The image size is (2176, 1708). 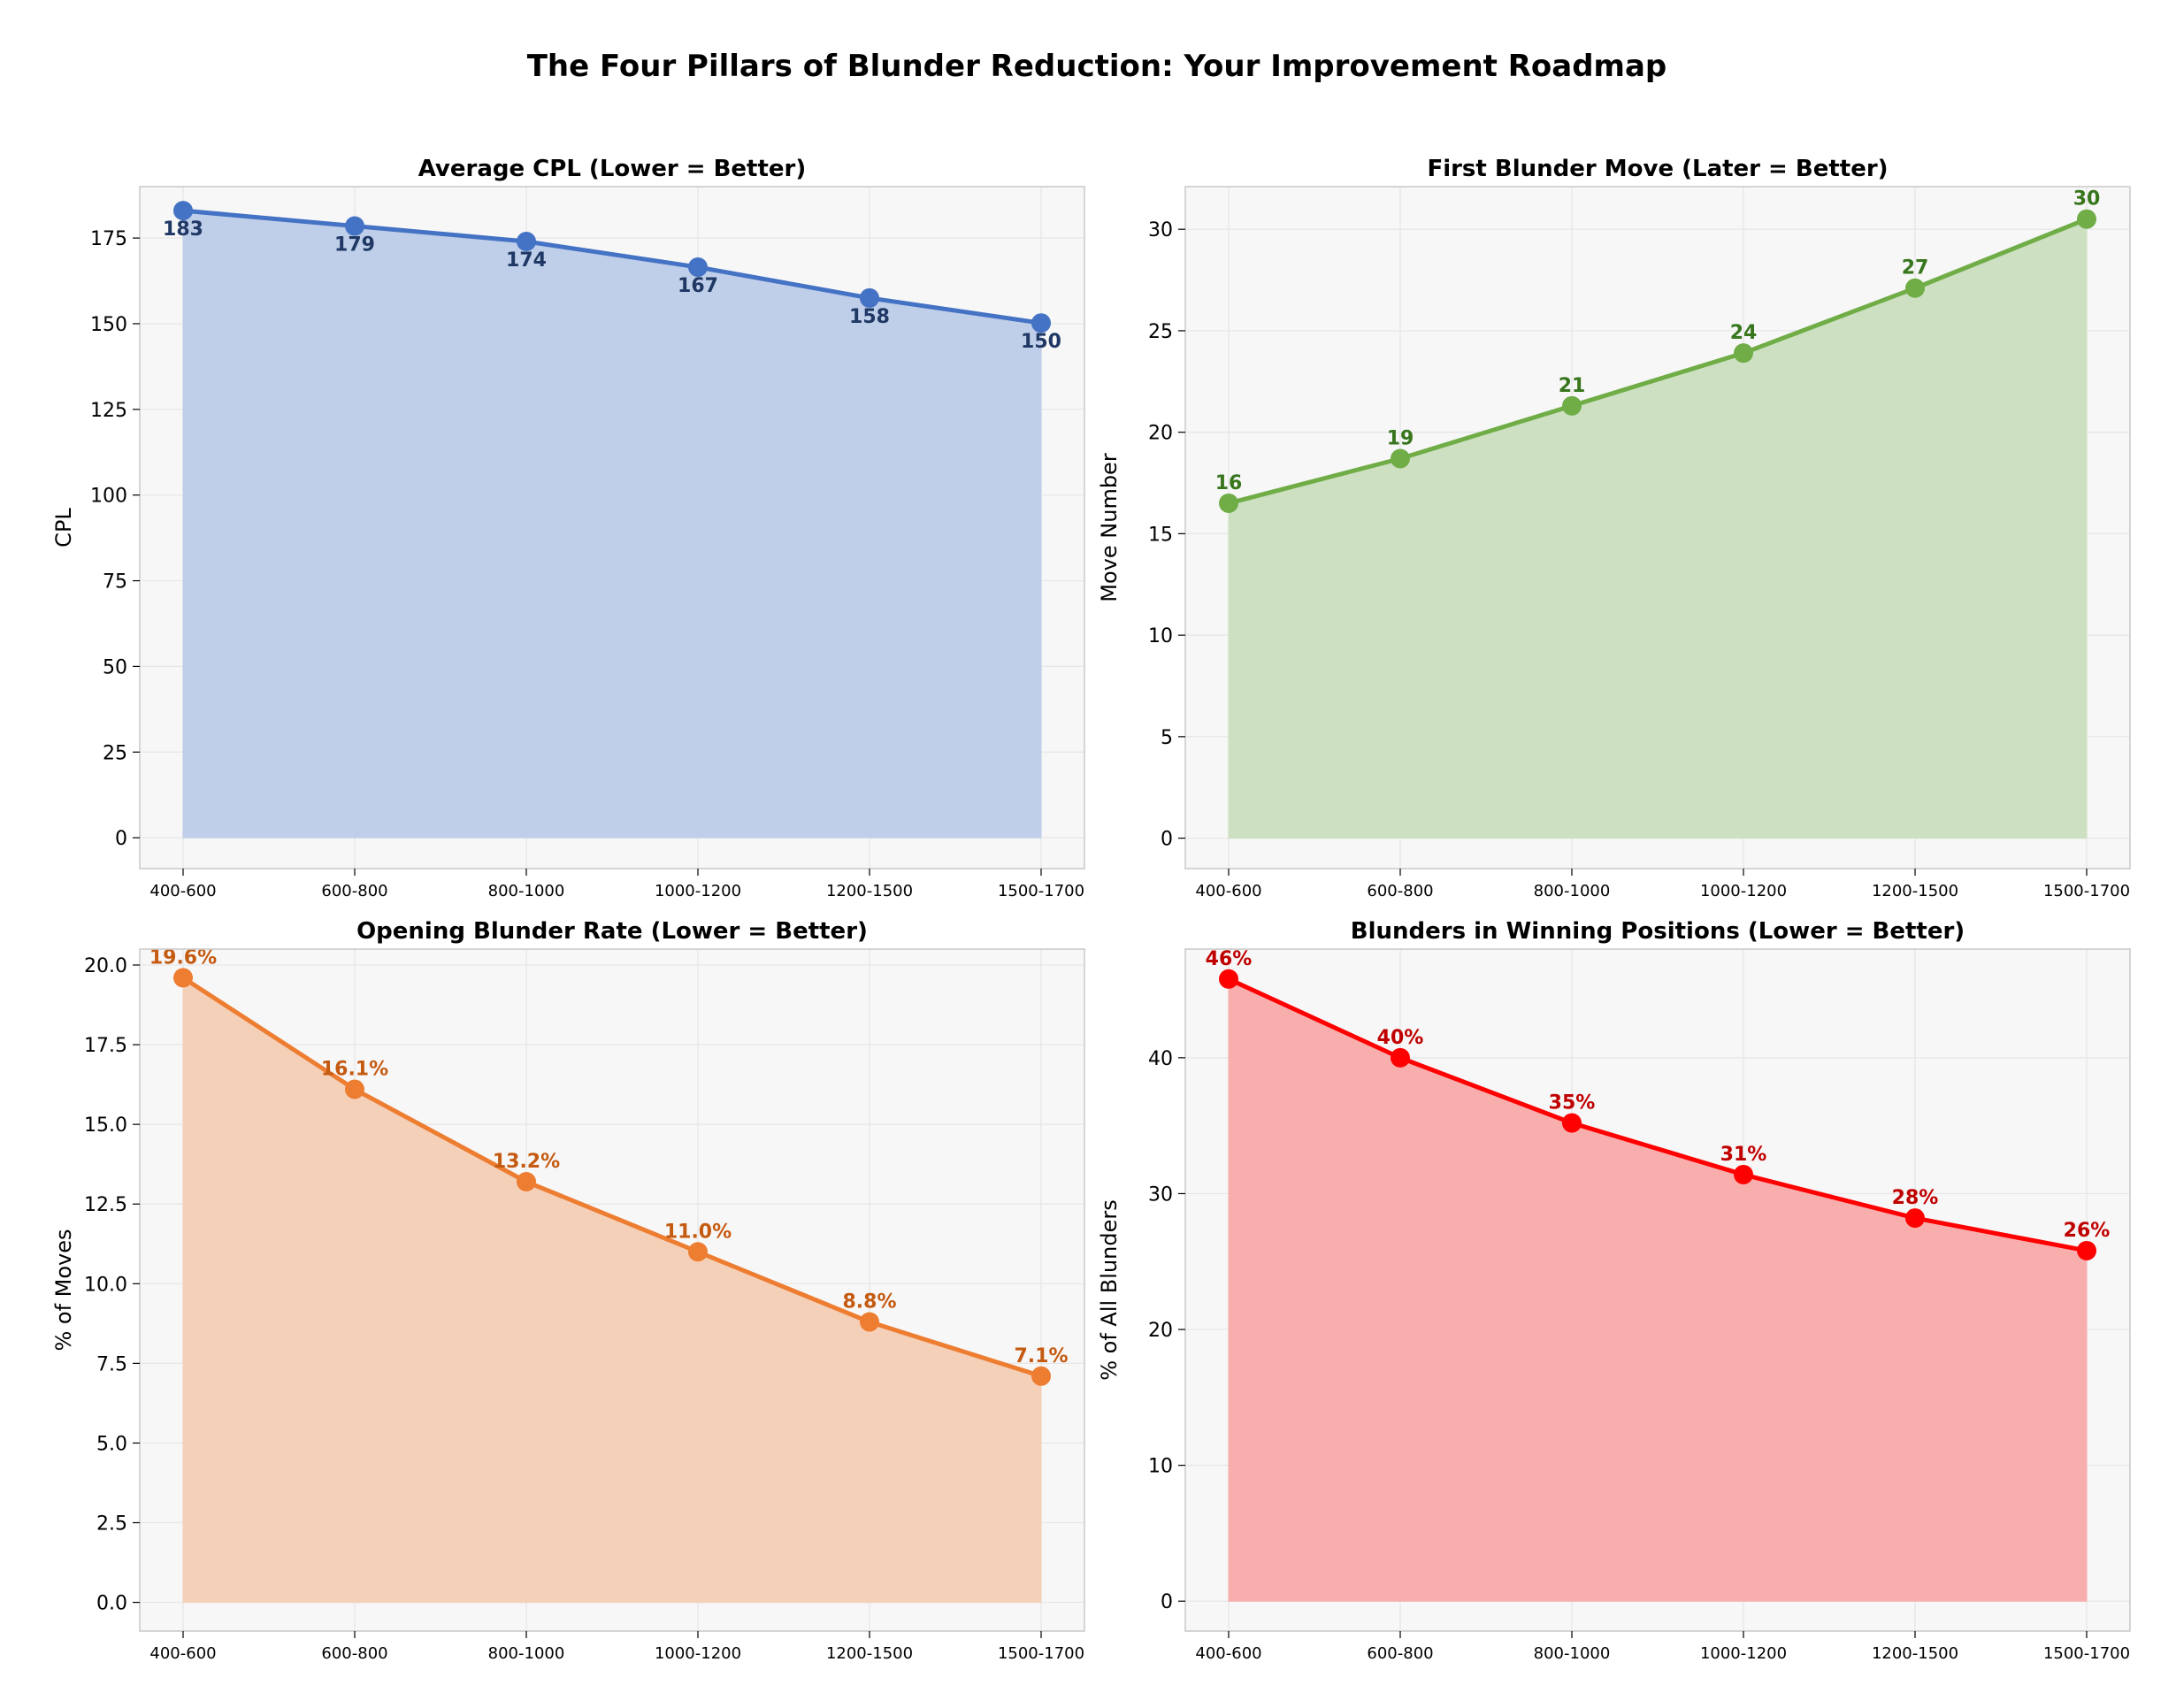 What do you see at coordinates (111, 1444) in the screenshot?
I see `y-tick-label: 5.0` at bounding box center [111, 1444].